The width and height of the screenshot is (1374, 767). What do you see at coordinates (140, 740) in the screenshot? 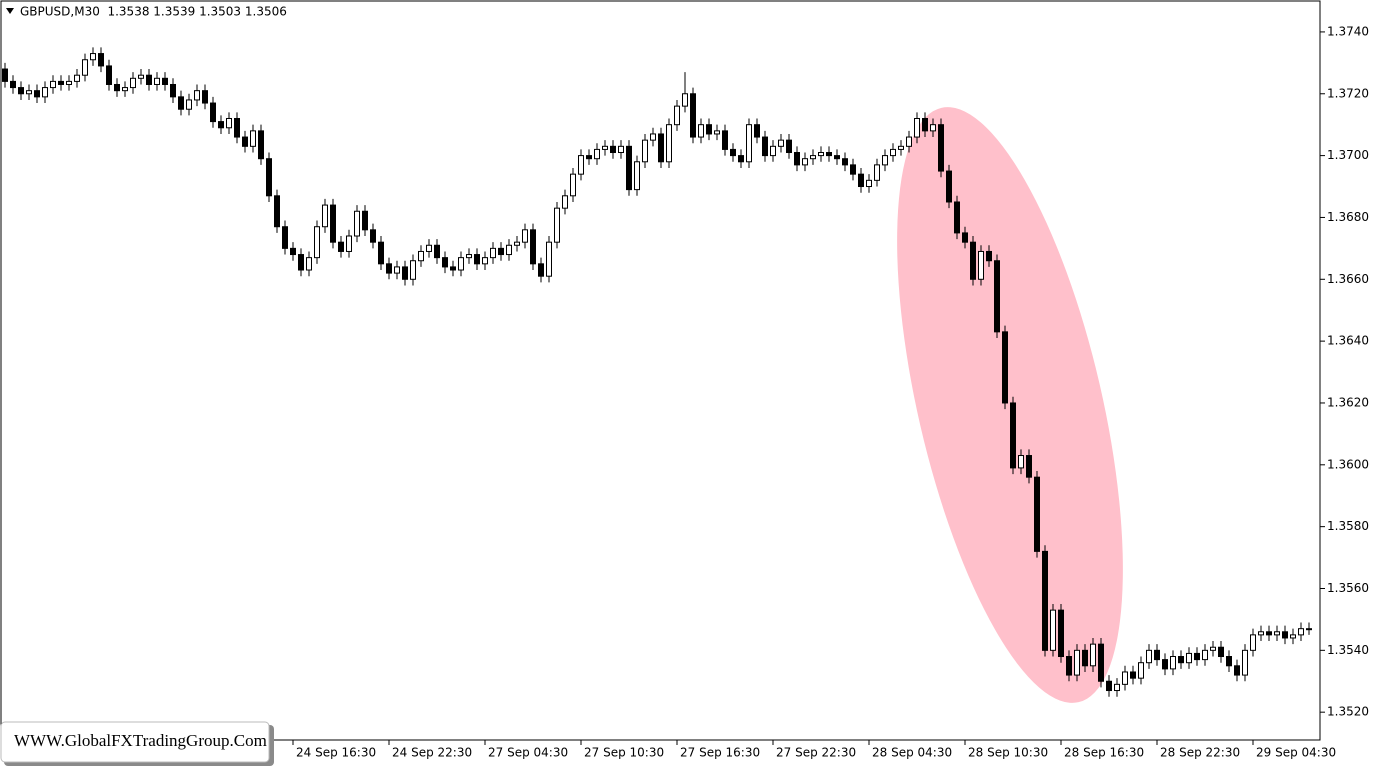
I see `watermark: WWW.GlobalFXTradingGroup.Com` at bounding box center [140, 740].